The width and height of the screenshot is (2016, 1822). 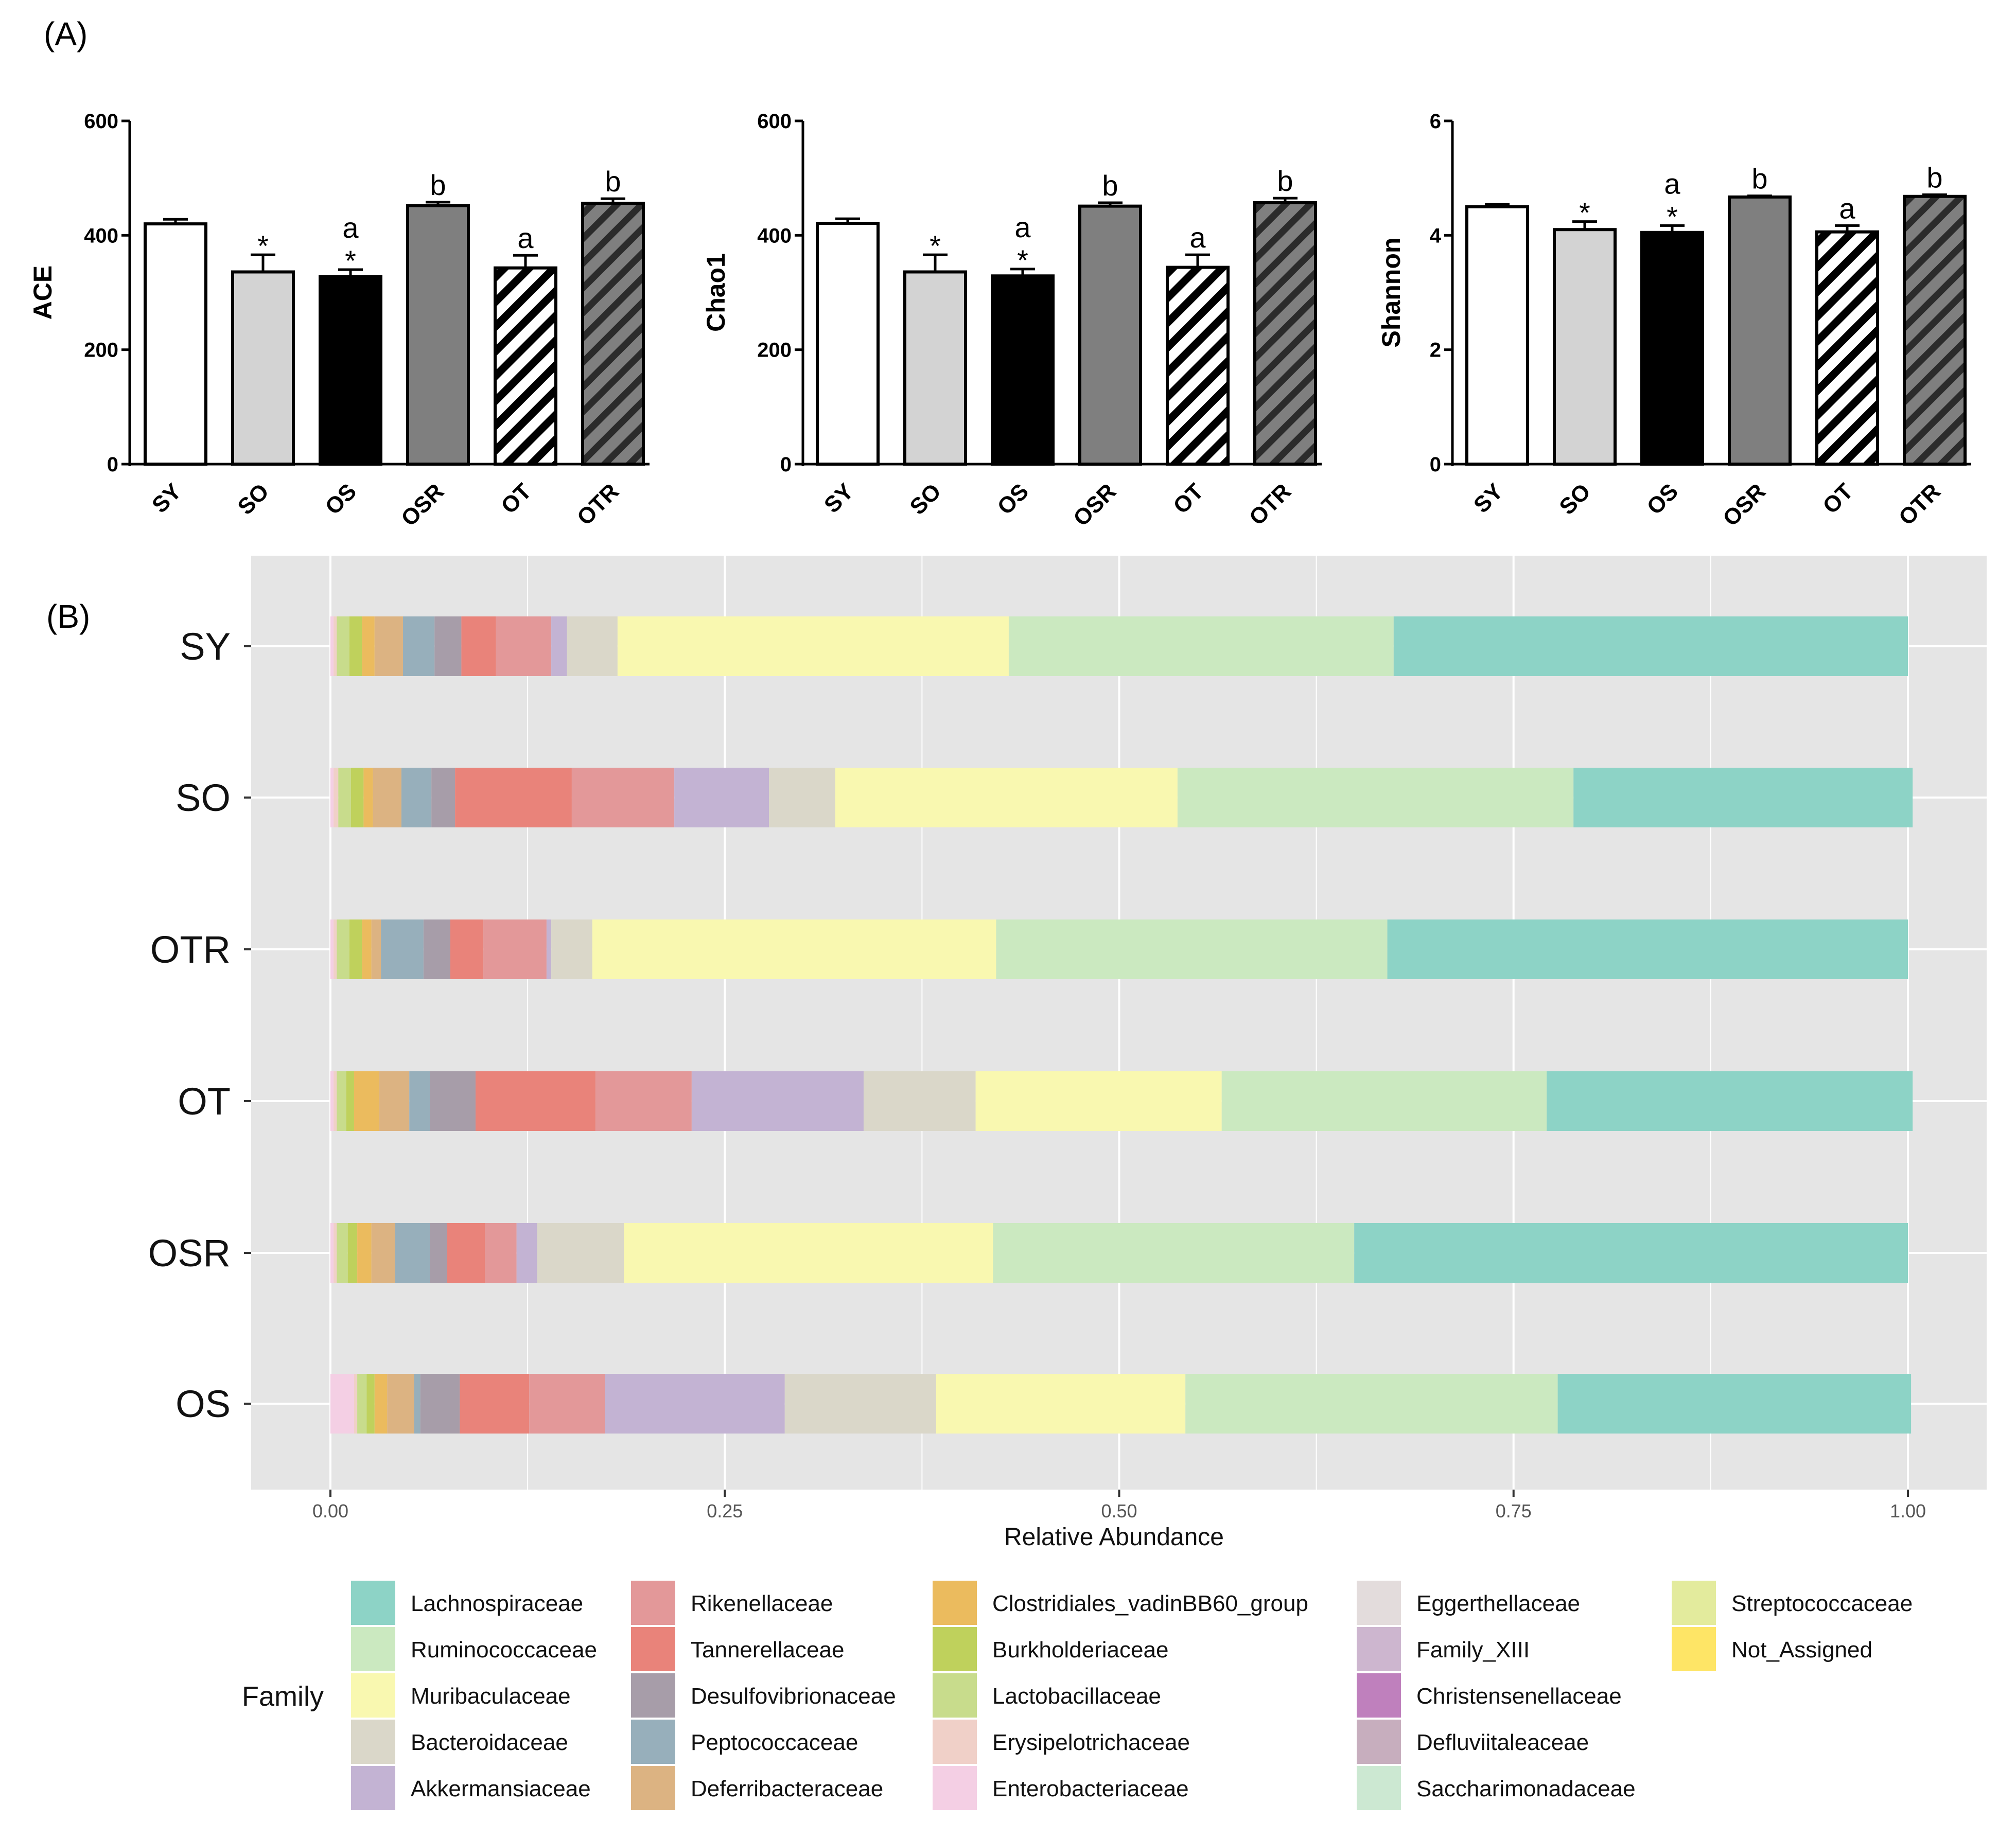 What do you see at coordinates (101, 351) in the screenshot?
I see `y-tick-label: 200` at bounding box center [101, 351].